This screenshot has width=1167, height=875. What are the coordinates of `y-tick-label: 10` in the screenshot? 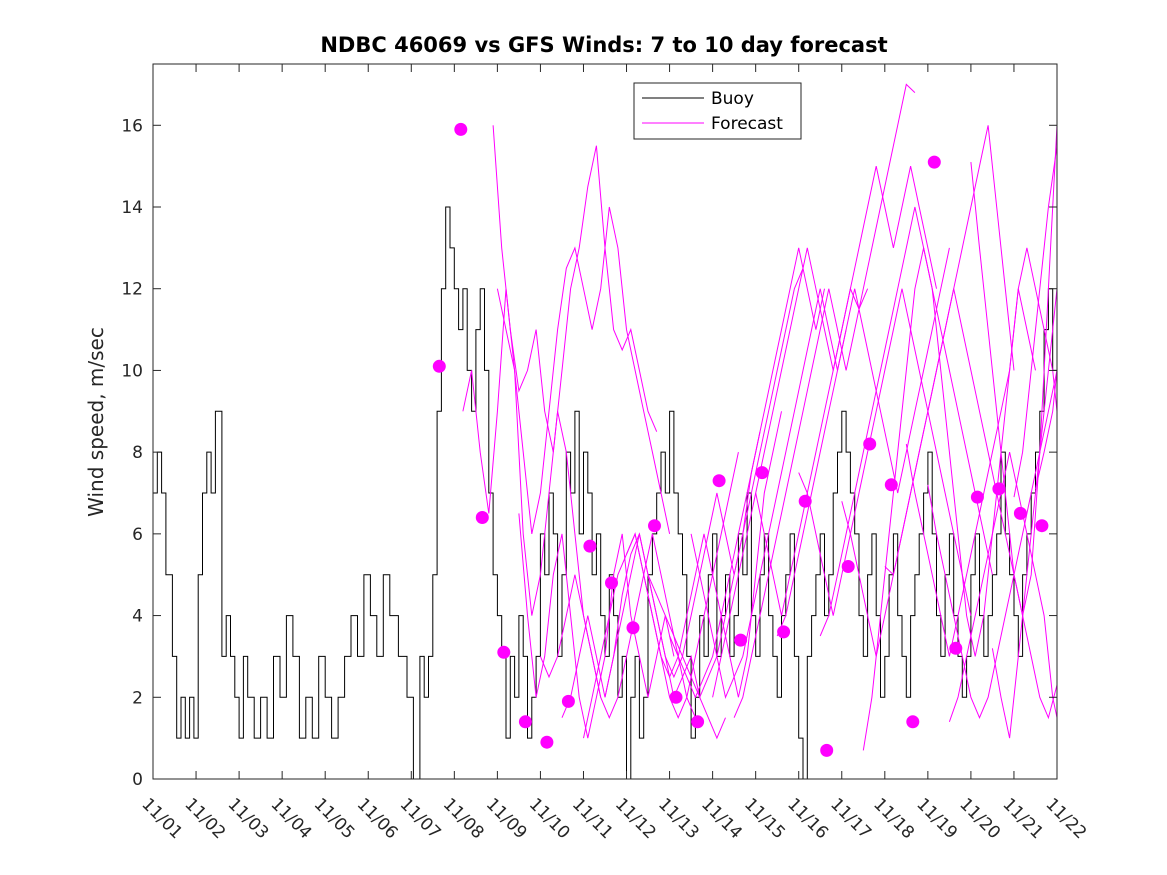 It's located at (132, 371).